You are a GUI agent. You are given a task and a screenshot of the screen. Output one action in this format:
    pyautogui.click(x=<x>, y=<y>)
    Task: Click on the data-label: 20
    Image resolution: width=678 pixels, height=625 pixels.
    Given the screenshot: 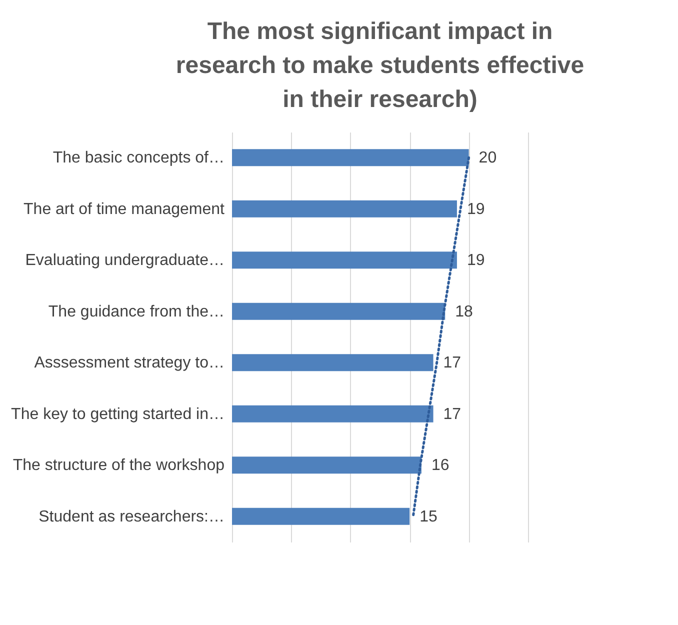 What is the action you would take?
    pyautogui.click(x=487, y=158)
    